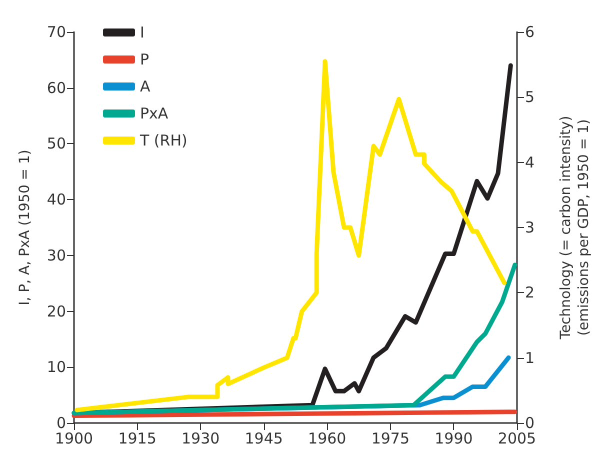 The width and height of the screenshot is (609, 473). What do you see at coordinates (453, 439) in the screenshot?
I see `x-tick-label: 1990` at bounding box center [453, 439].